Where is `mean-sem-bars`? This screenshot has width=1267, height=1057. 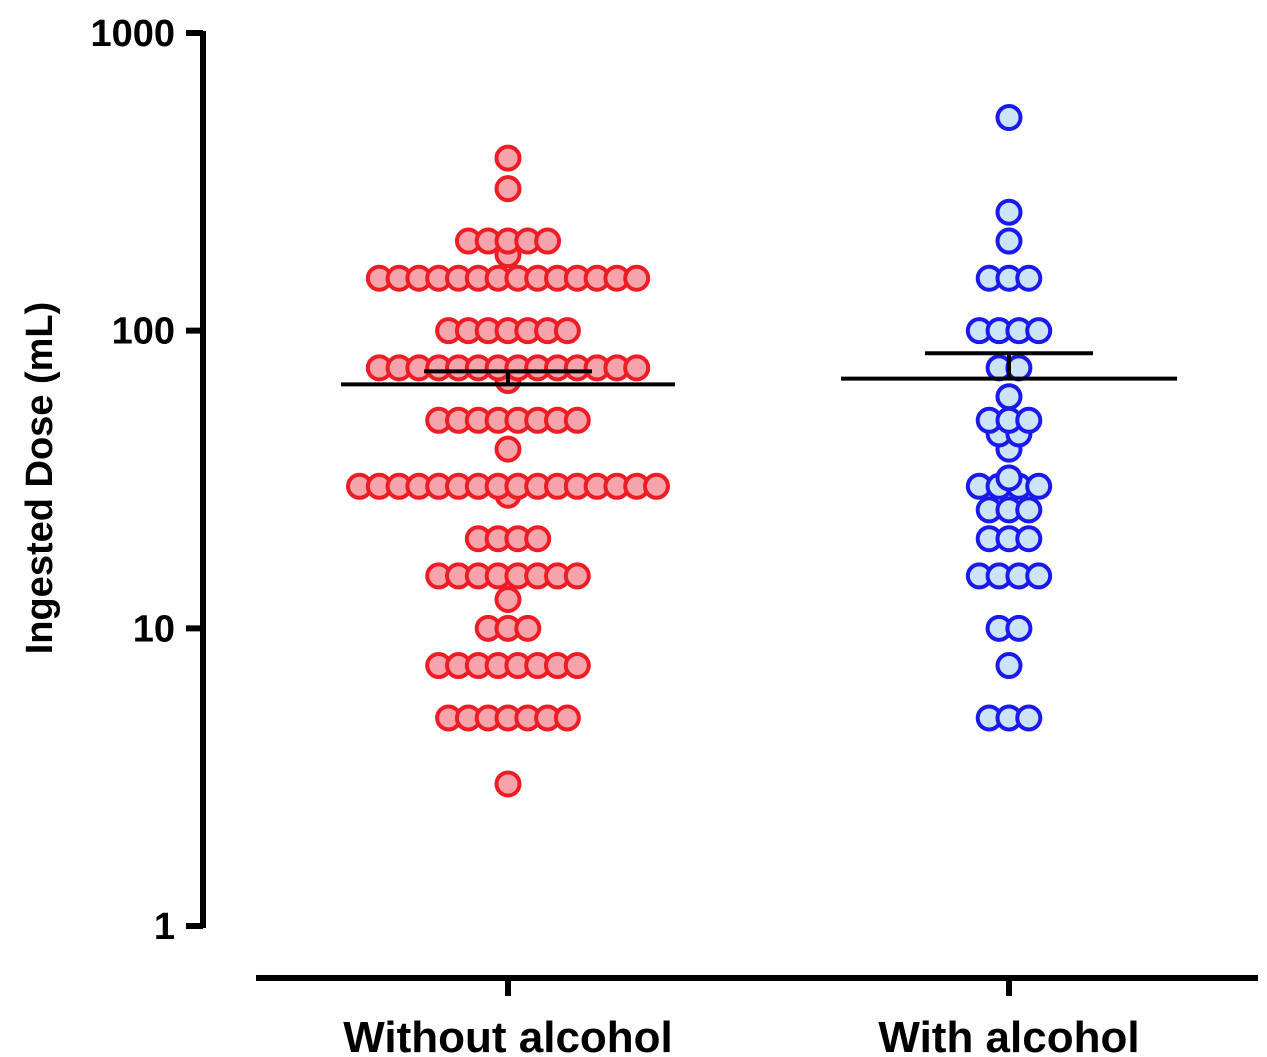
mean-sem-bars is located at coordinates (759, 369).